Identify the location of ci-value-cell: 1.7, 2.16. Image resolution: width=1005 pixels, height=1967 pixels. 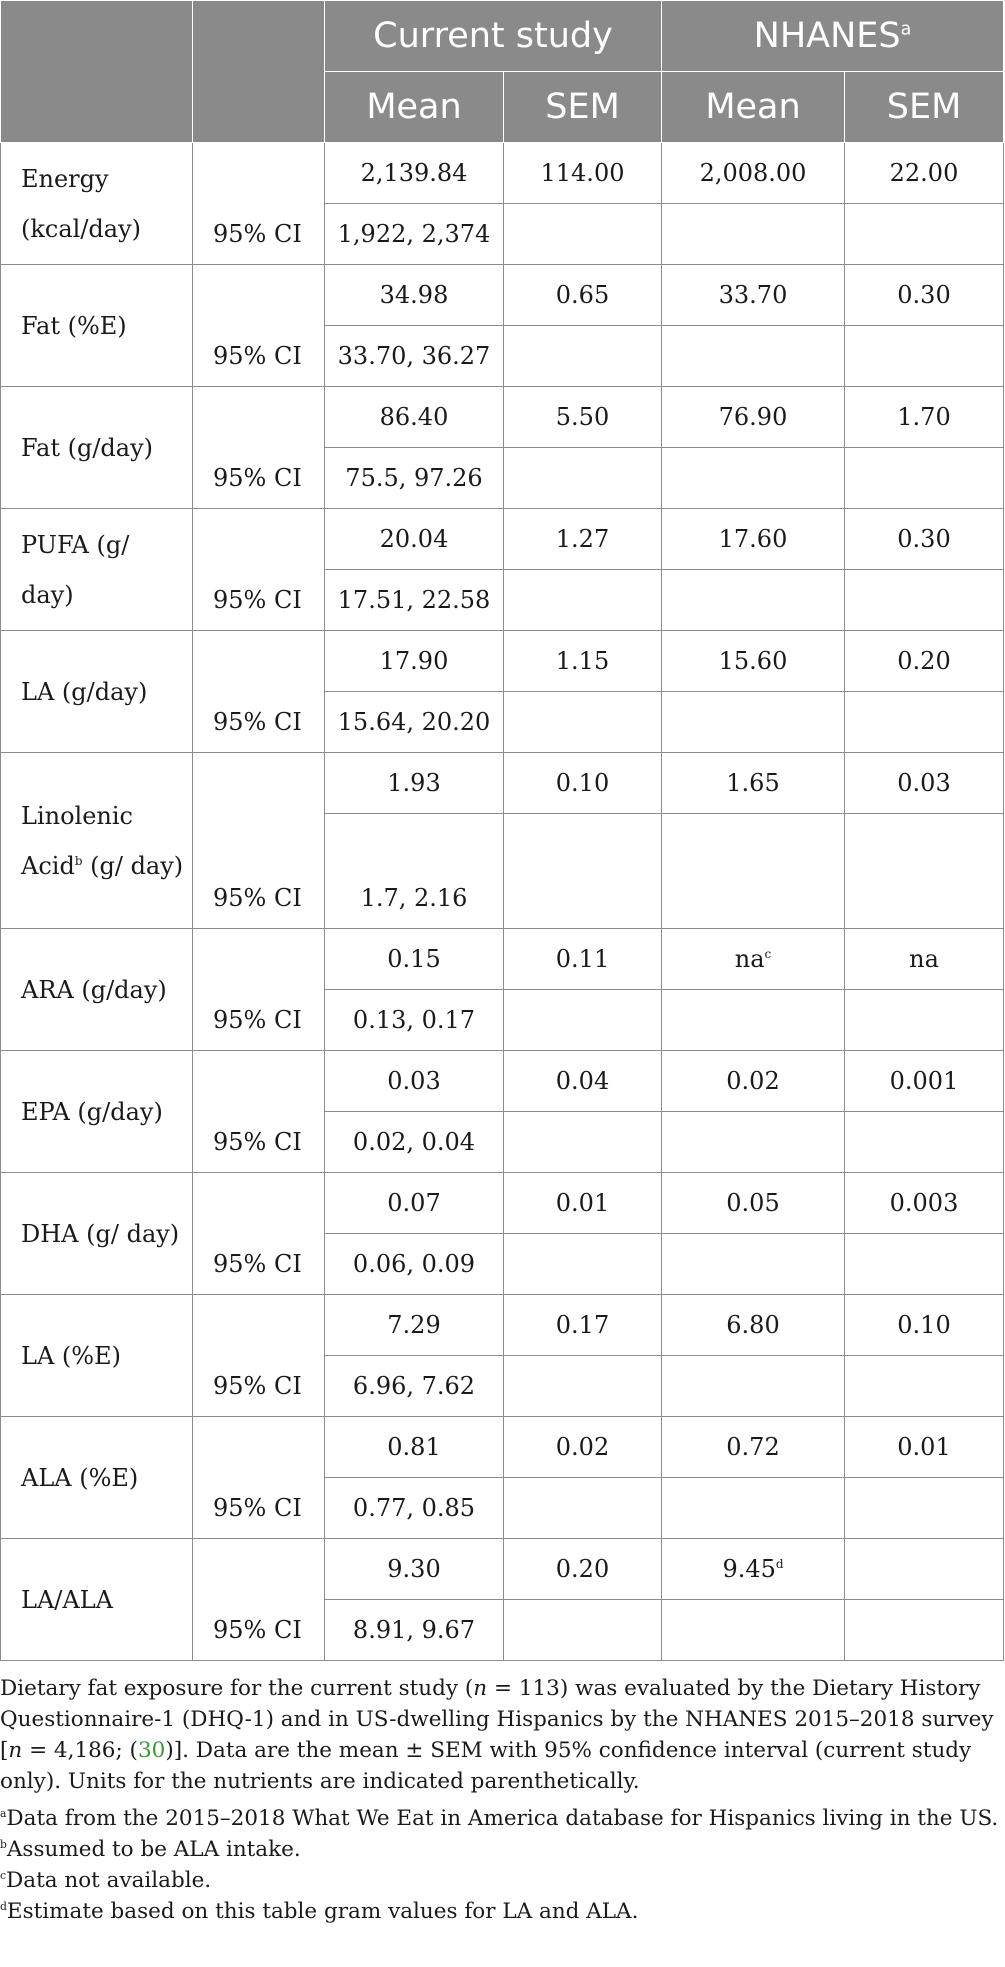
(414, 871).